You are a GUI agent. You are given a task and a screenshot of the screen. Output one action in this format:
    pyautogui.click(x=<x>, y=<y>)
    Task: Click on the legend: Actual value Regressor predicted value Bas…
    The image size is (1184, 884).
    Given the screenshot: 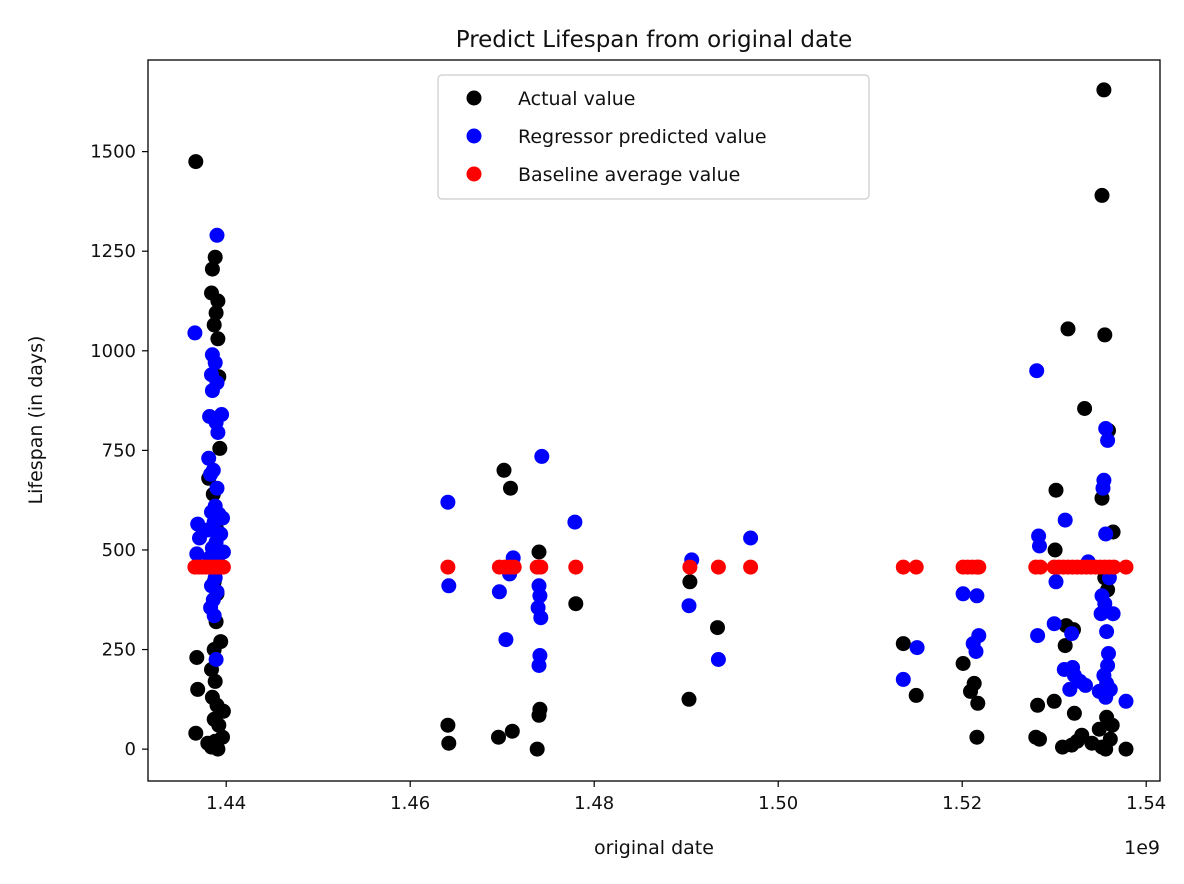 What is the action you would take?
    pyautogui.click(x=653, y=137)
    